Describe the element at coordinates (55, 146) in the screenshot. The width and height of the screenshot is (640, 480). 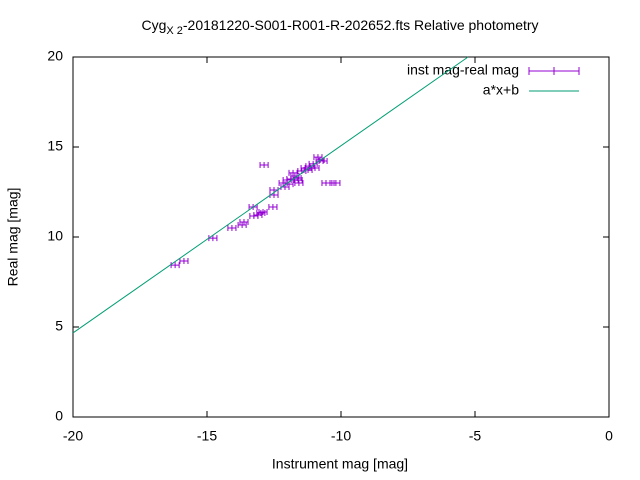
I see `y-tick-label: 15` at that location.